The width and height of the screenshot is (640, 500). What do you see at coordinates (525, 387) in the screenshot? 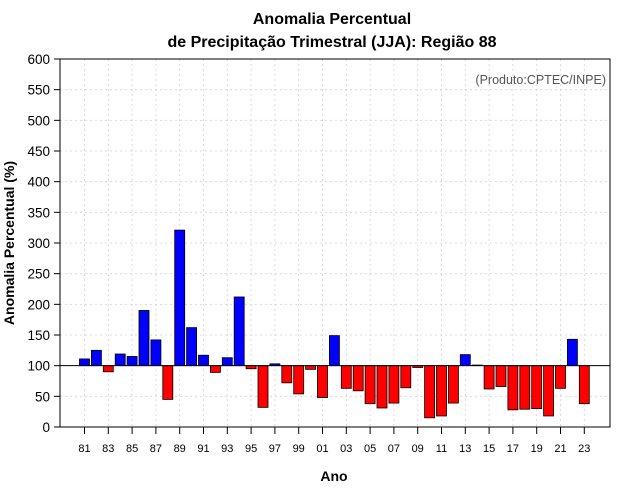
I see `bar-2018` at bounding box center [525, 387].